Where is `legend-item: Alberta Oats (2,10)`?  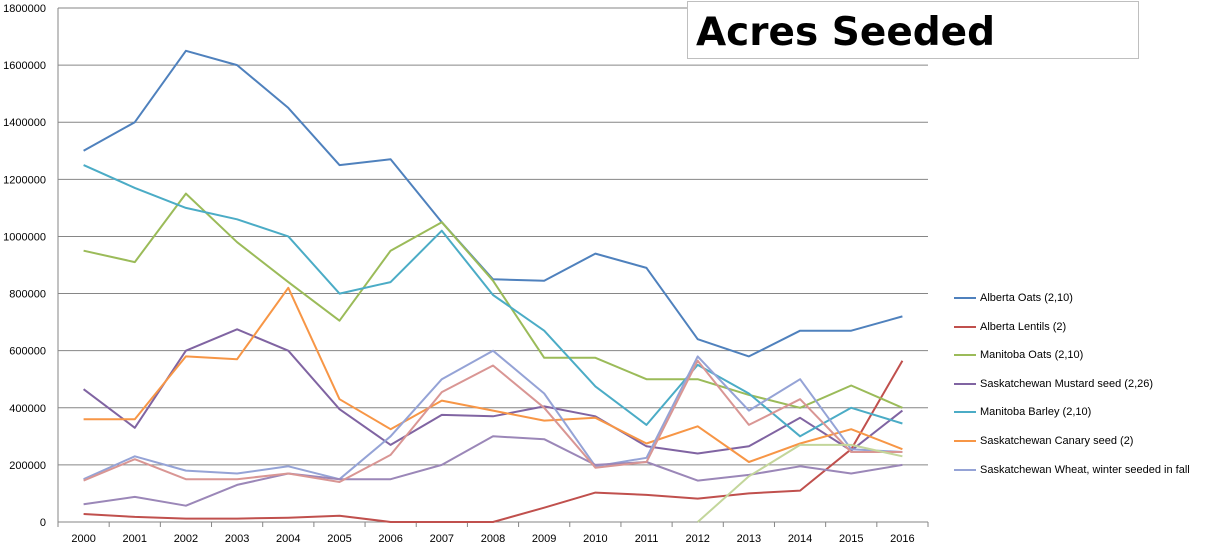
legend-item: Alberta Oats (2,10) is located at coordinates (1013, 298).